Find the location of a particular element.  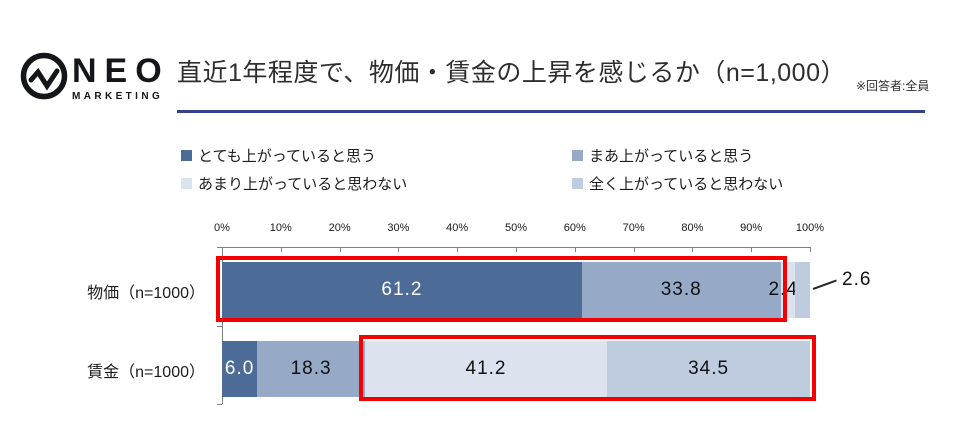

x-axis-tick-label: 20% is located at coordinates (339, 228).